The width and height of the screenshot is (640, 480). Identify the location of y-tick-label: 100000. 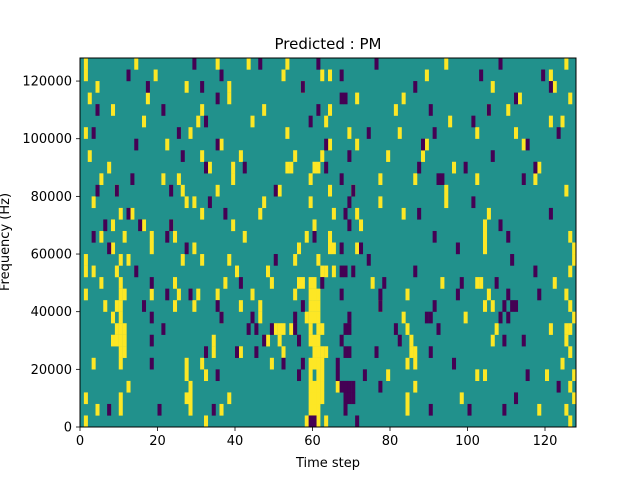
(47, 139).